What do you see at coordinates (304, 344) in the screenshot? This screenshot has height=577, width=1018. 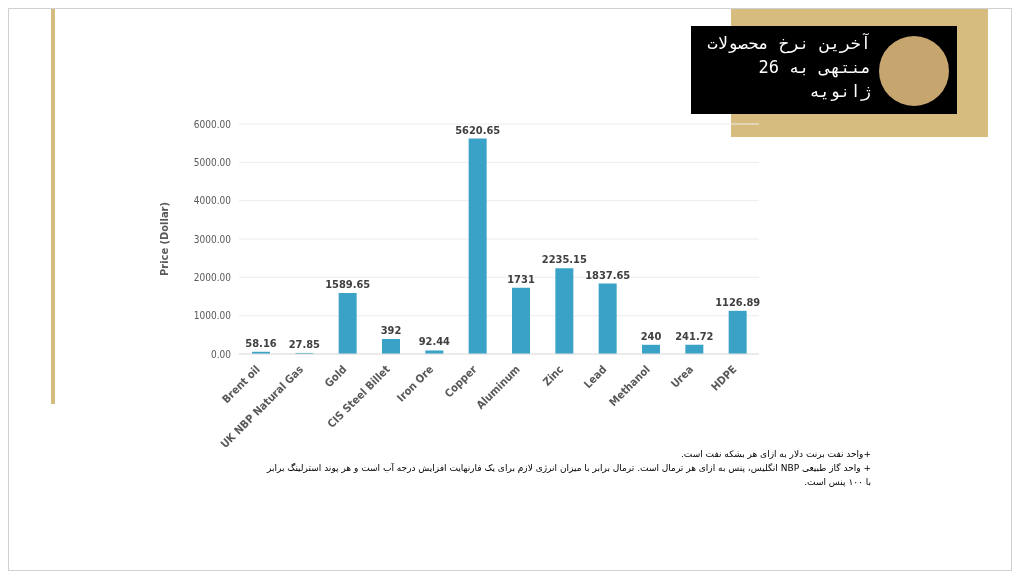 I see `data-label: 27.85` at bounding box center [304, 344].